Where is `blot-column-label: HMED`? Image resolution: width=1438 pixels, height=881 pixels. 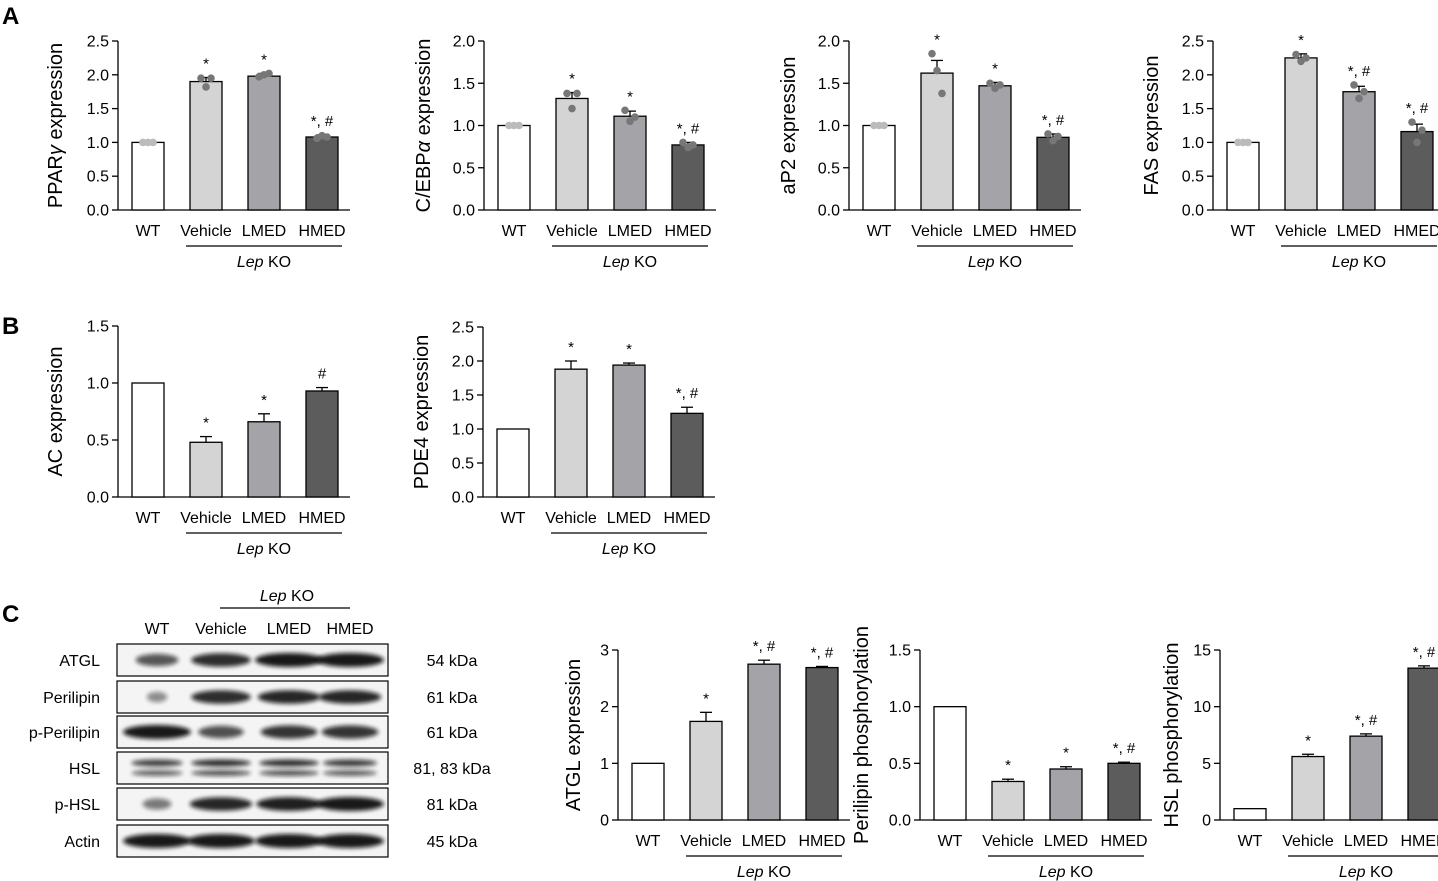
blot-column-label: HMED is located at coordinates (349, 629).